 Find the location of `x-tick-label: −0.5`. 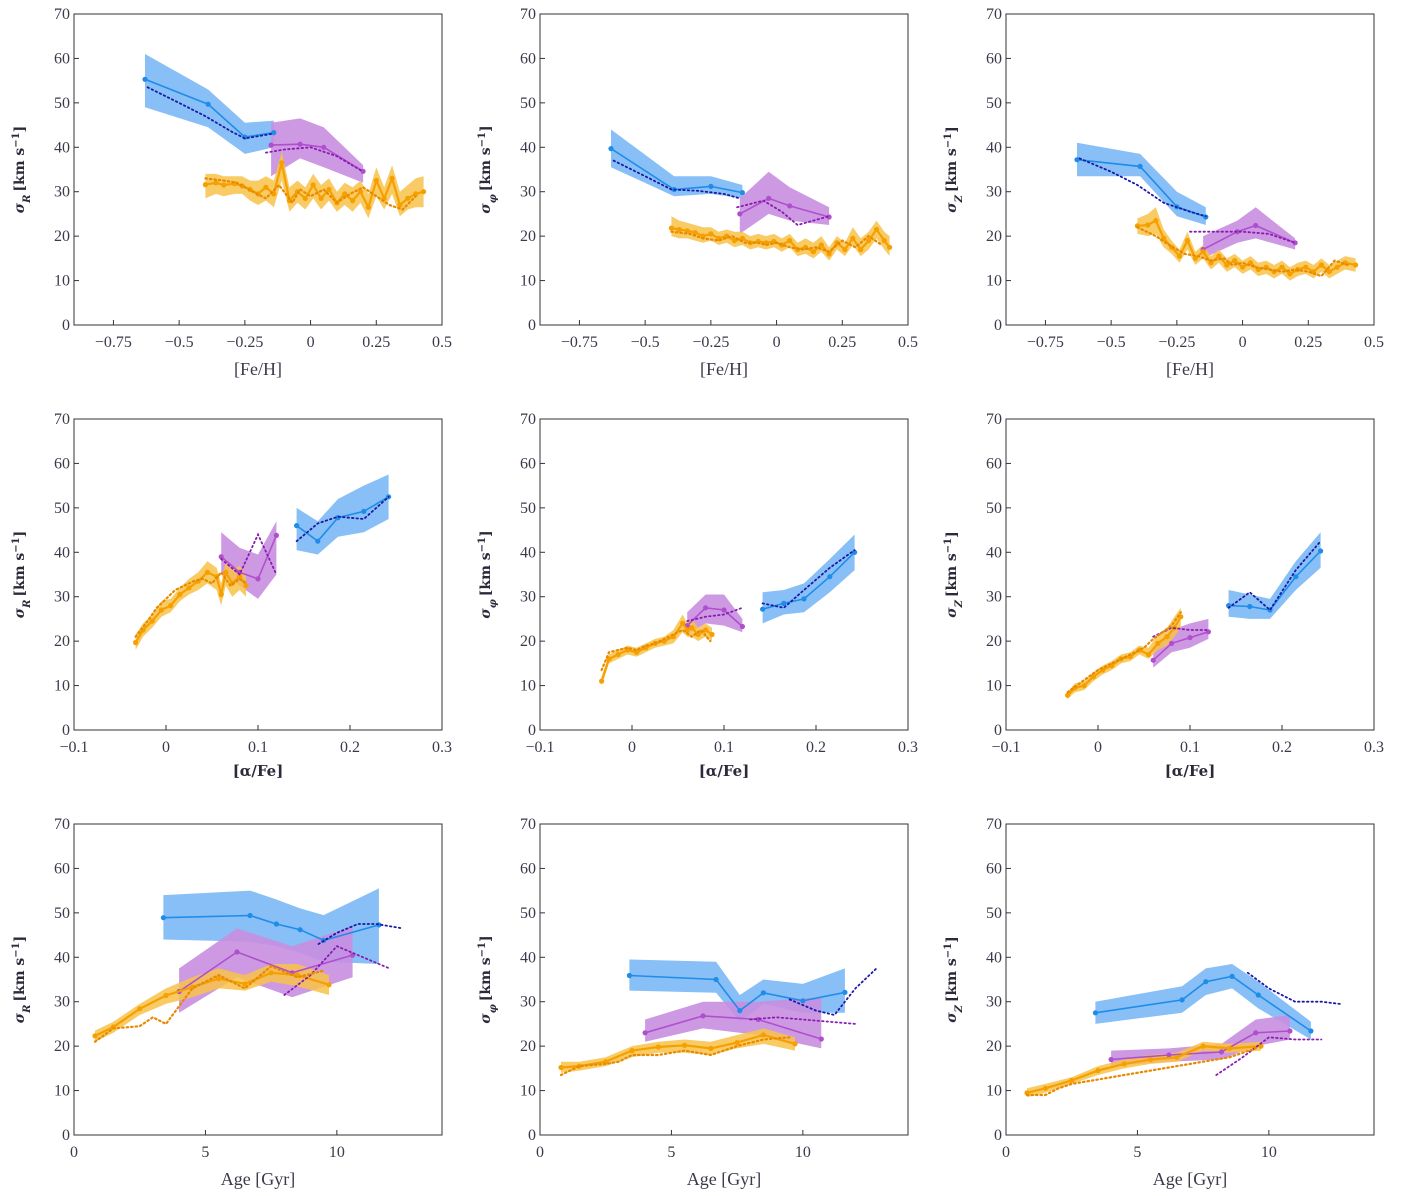

x-tick-label: −0.5 is located at coordinates (1111, 342).